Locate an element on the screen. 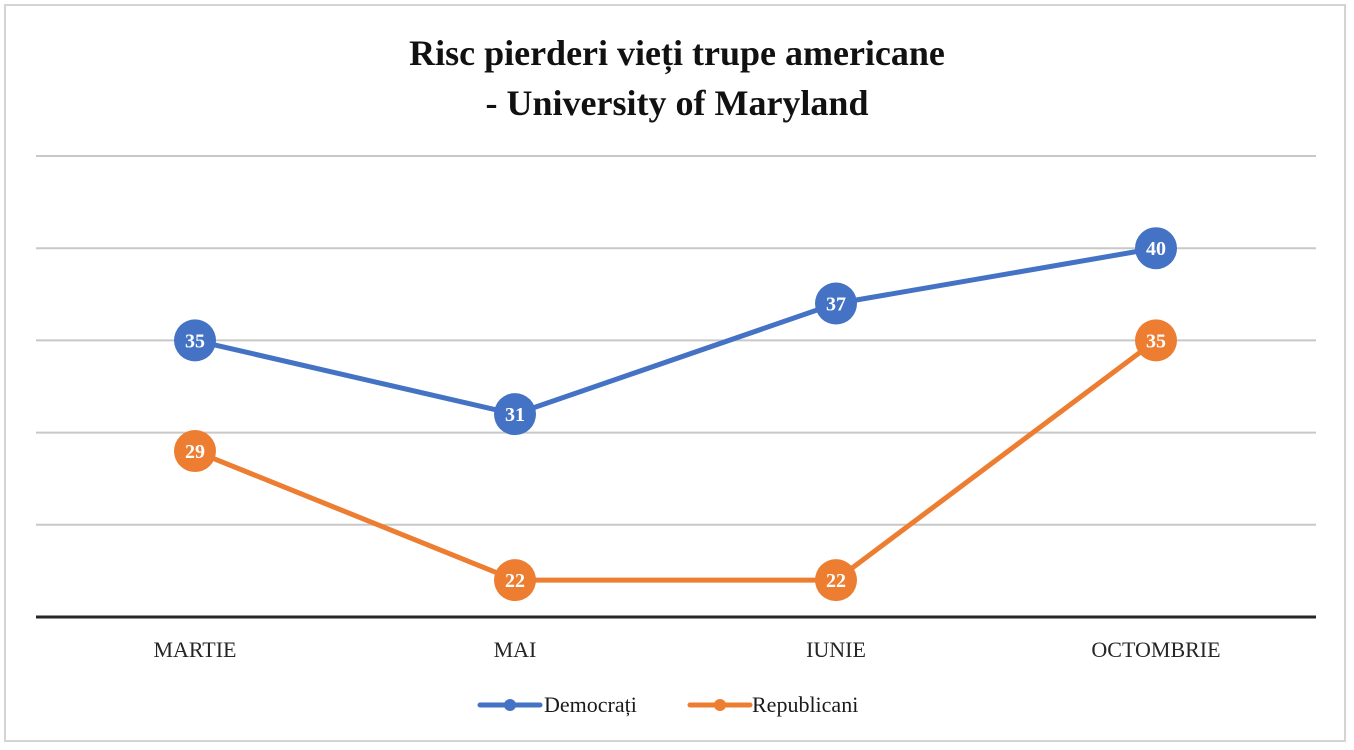 The image size is (1354, 750). data-label: 31 is located at coordinates (515, 415).